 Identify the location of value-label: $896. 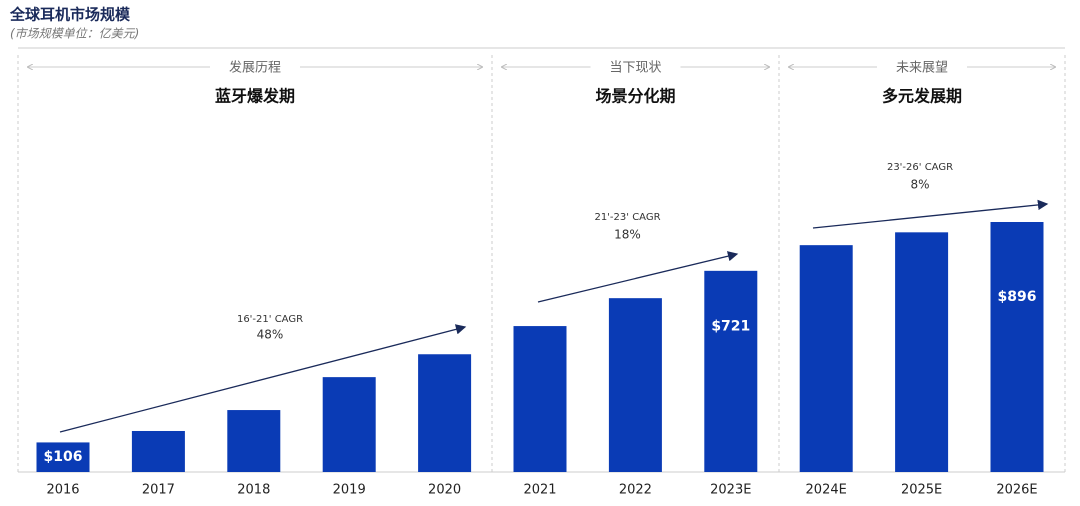
(1017, 297).